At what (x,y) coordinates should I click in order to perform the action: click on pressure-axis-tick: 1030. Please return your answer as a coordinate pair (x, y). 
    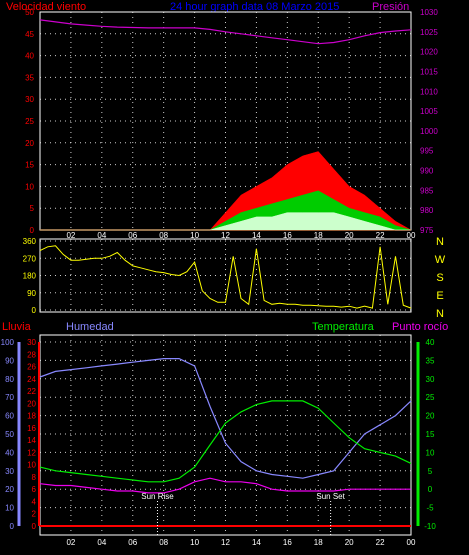
    Looking at the image, I should click on (429, 12).